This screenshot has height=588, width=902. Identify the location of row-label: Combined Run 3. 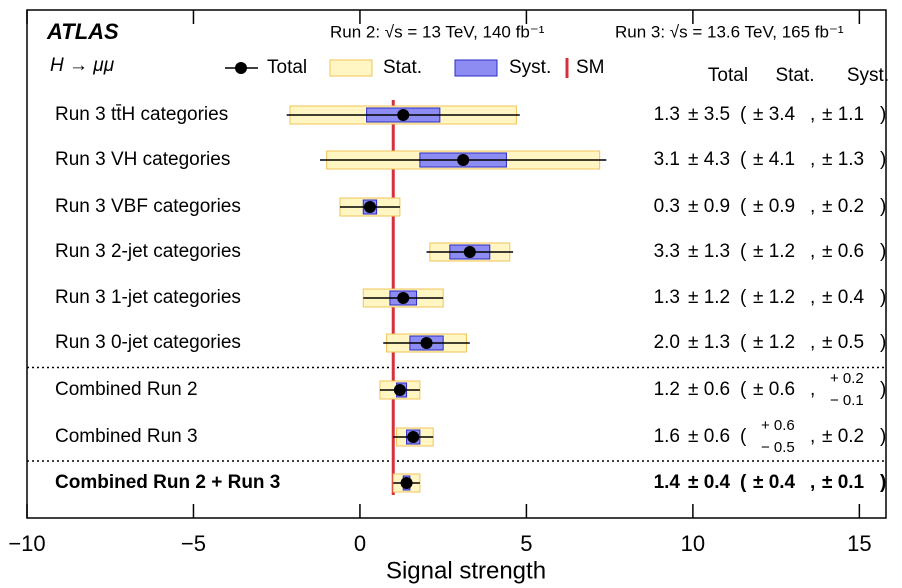
(126, 436).